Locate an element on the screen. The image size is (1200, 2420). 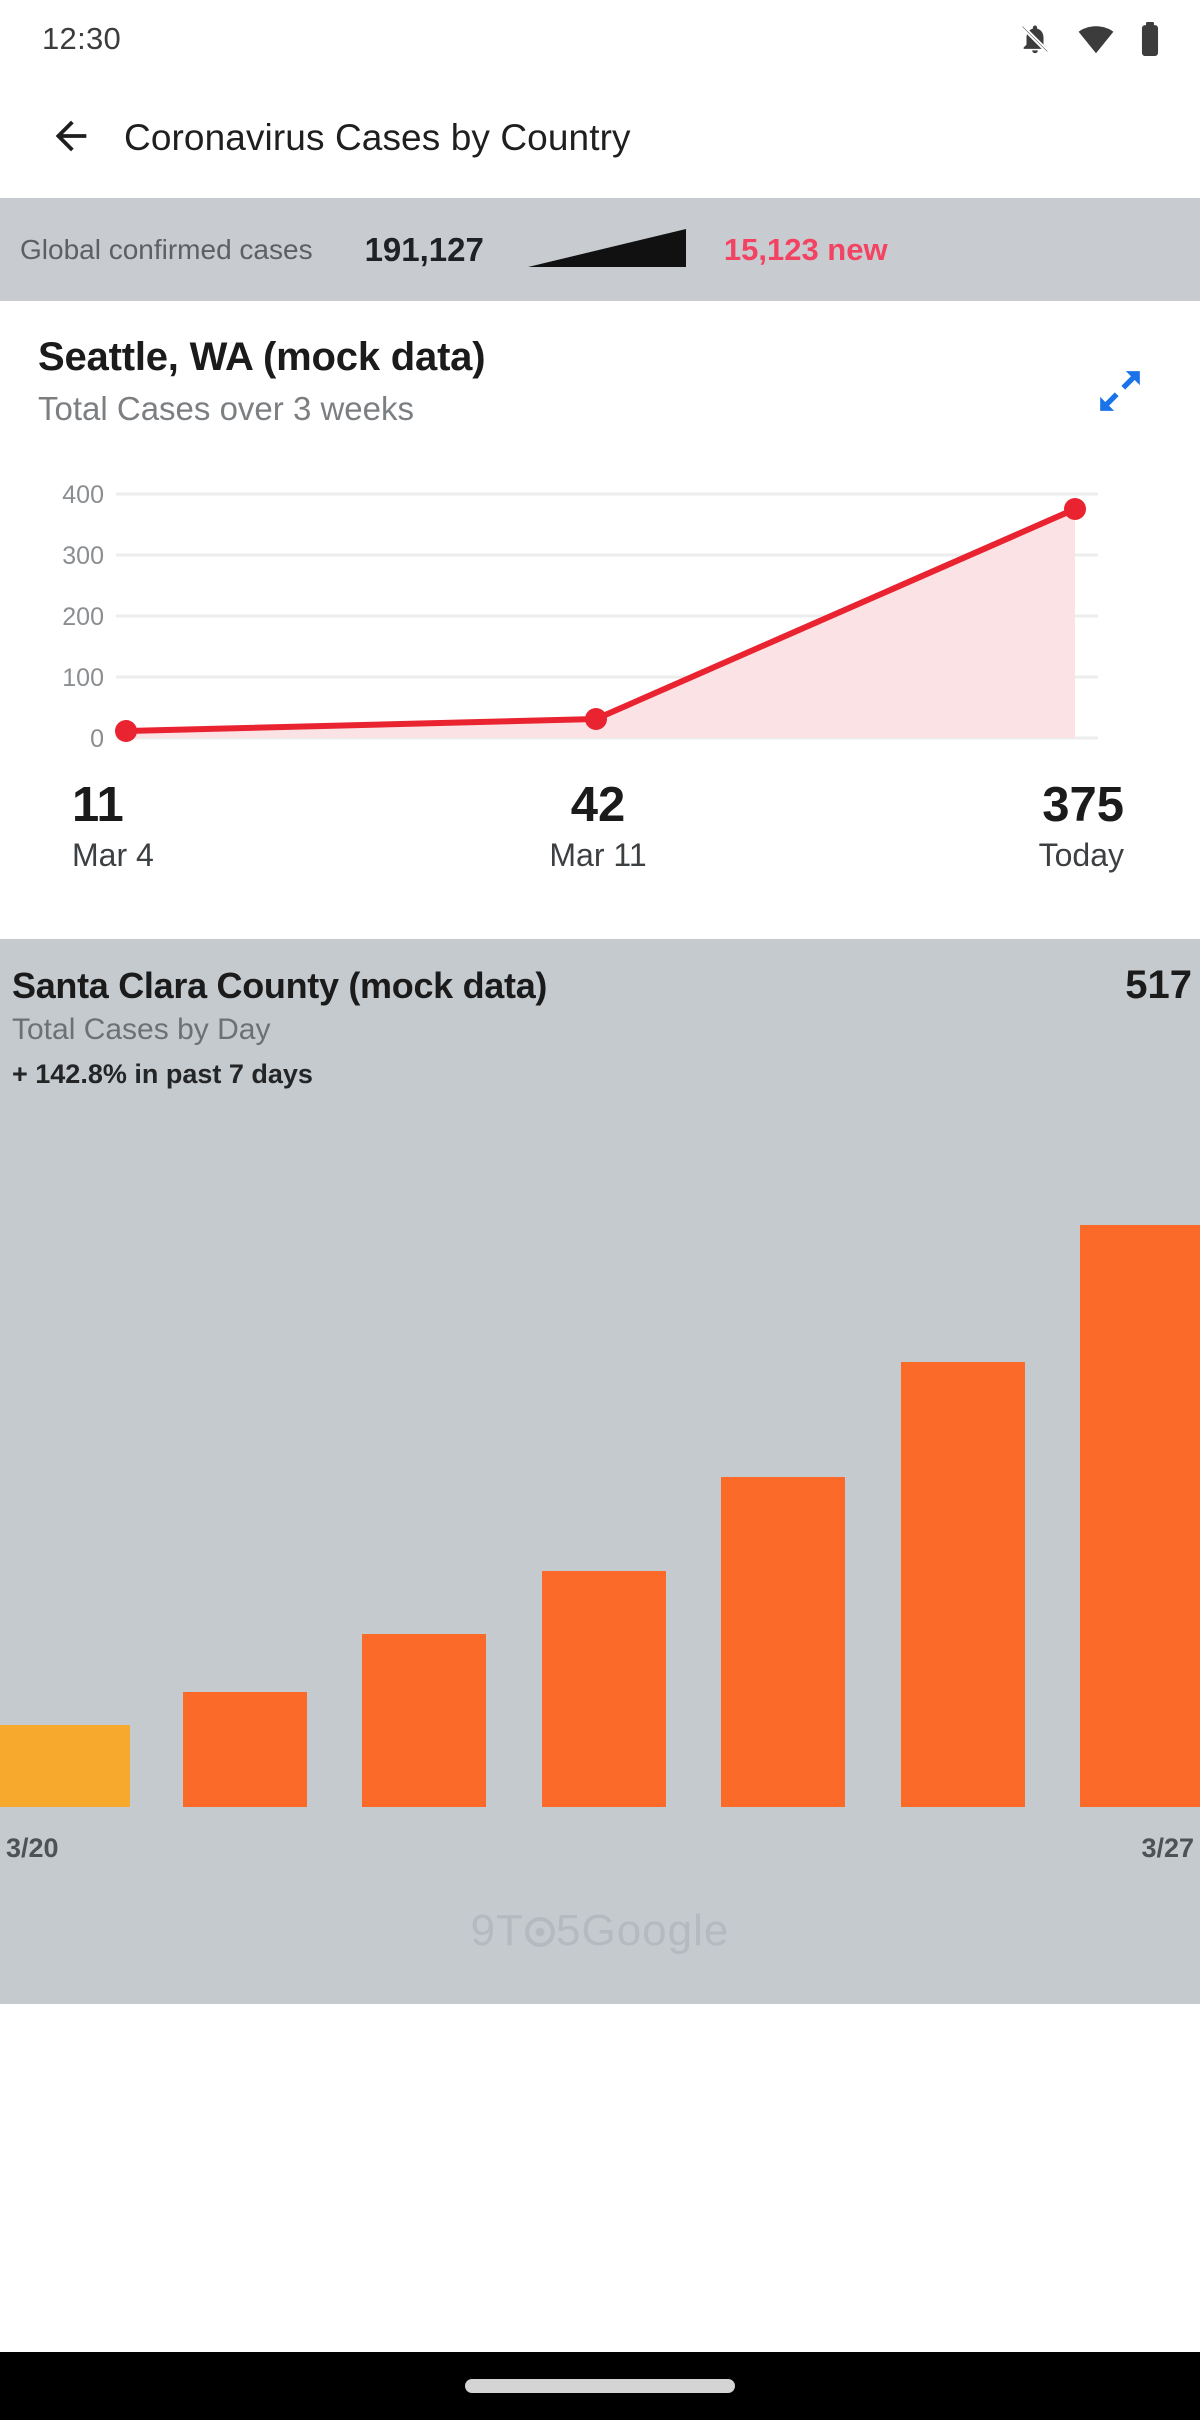
global-cases-count: 191,127 is located at coordinates (424, 249).